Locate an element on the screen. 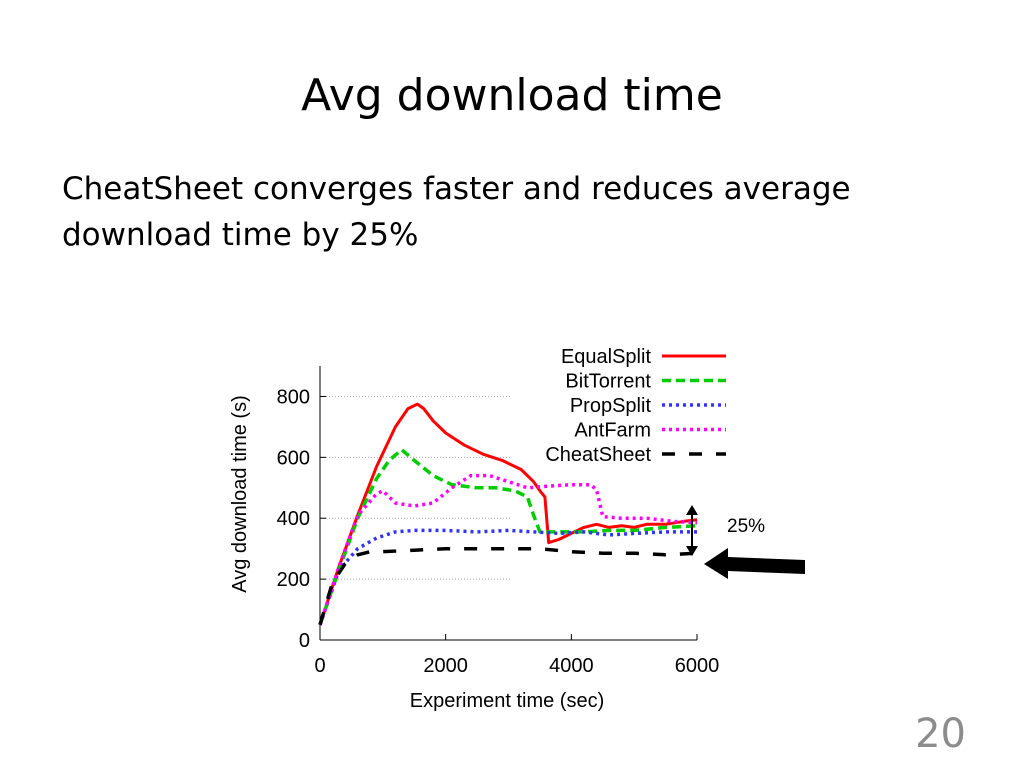 The image size is (1024, 768). x-tick-label: 2000 is located at coordinates (445, 666).